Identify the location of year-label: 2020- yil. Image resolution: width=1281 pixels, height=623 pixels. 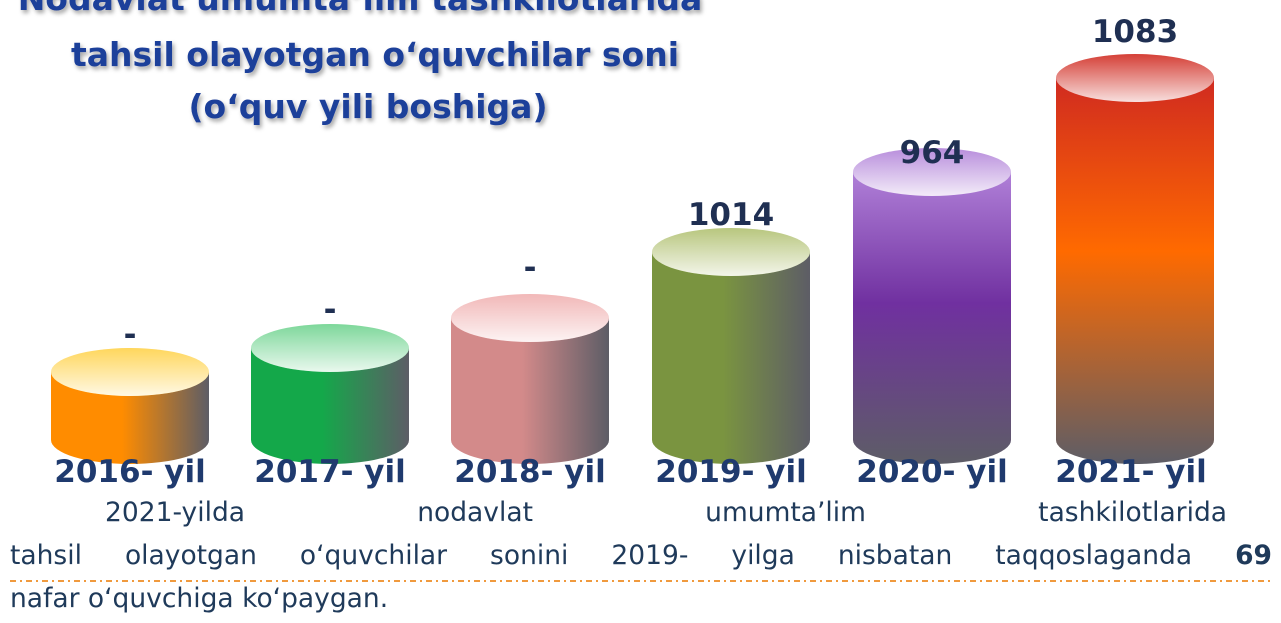
(931, 472).